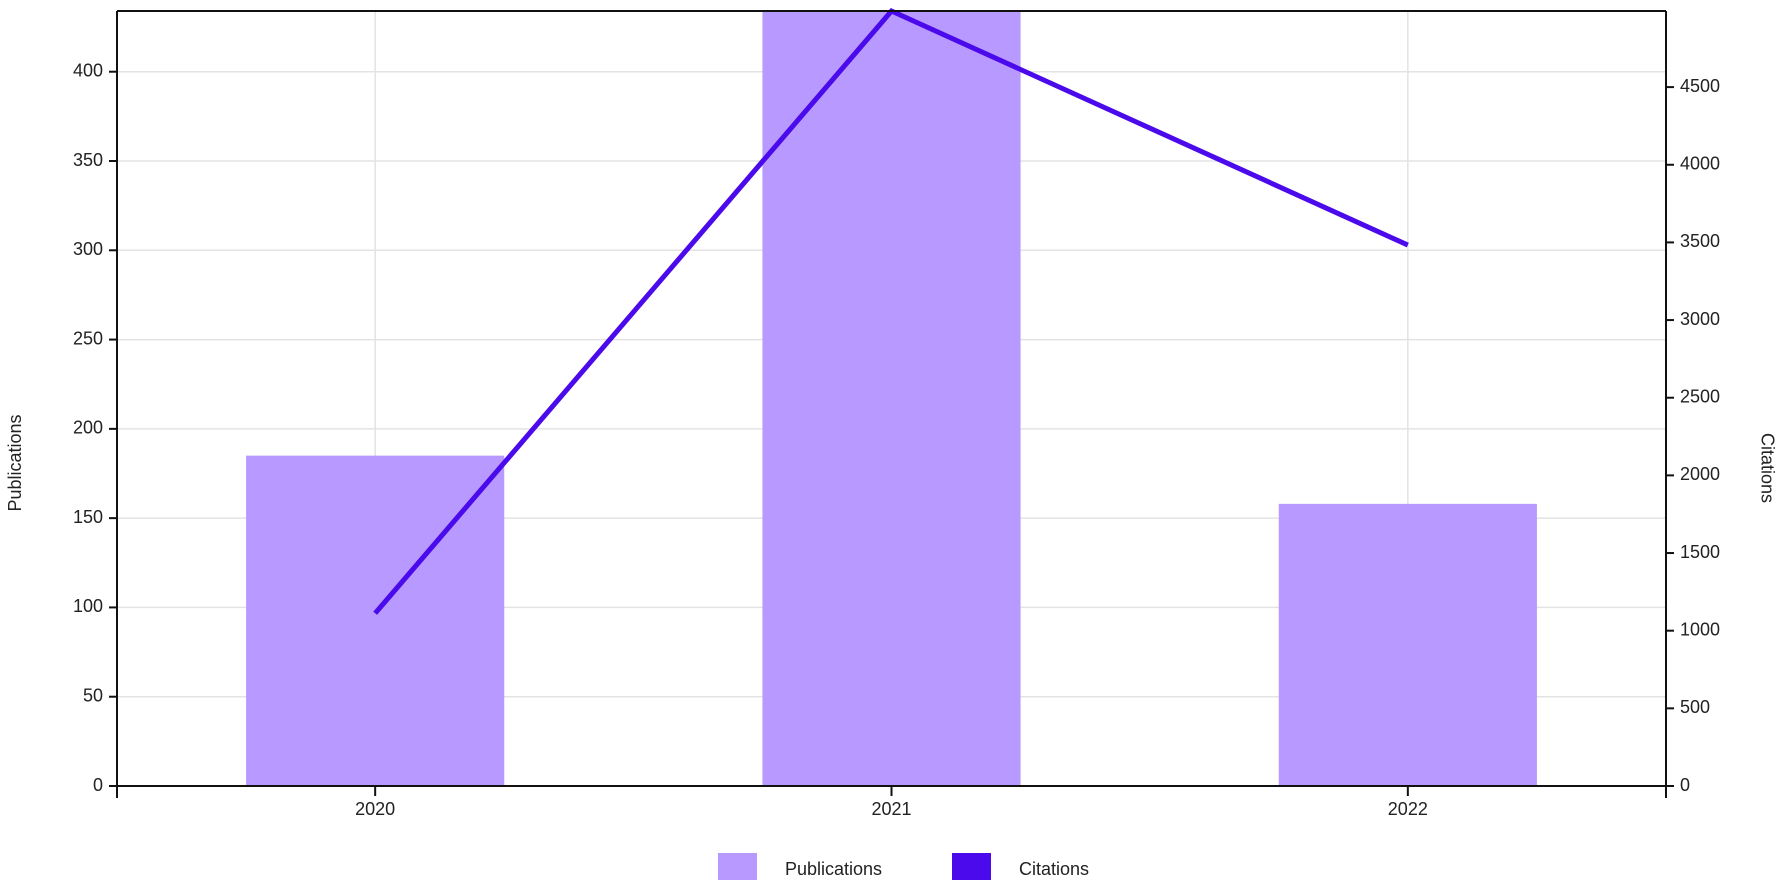 The width and height of the screenshot is (1781, 887). What do you see at coordinates (375, 809) in the screenshot?
I see `x-tick-label: 2020` at bounding box center [375, 809].